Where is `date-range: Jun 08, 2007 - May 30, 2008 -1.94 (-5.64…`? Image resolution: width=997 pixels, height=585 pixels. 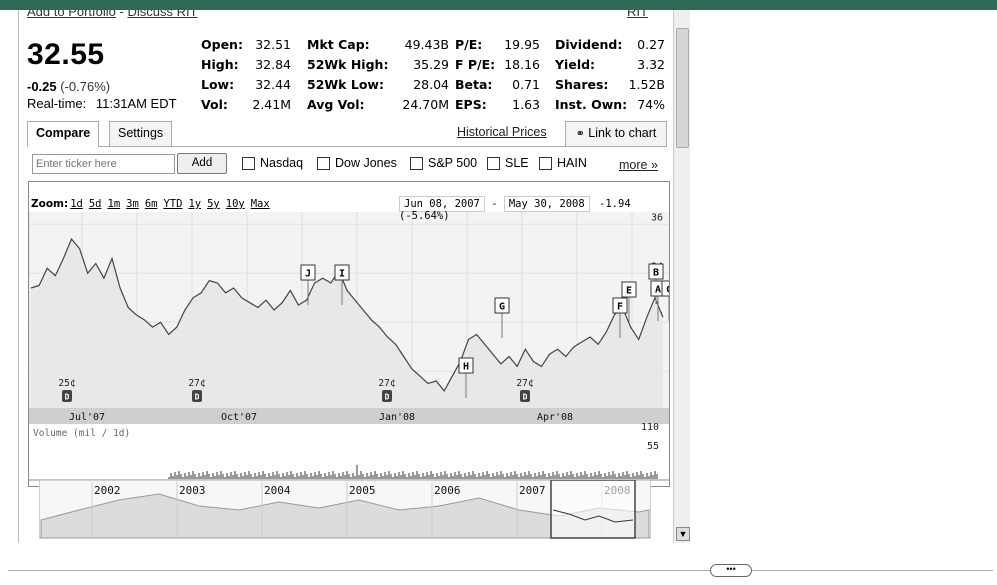
date-range: Jun 08, 2007 - May 30, 2008 -1.94 (-5.64… is located at coordinates (535, 209).